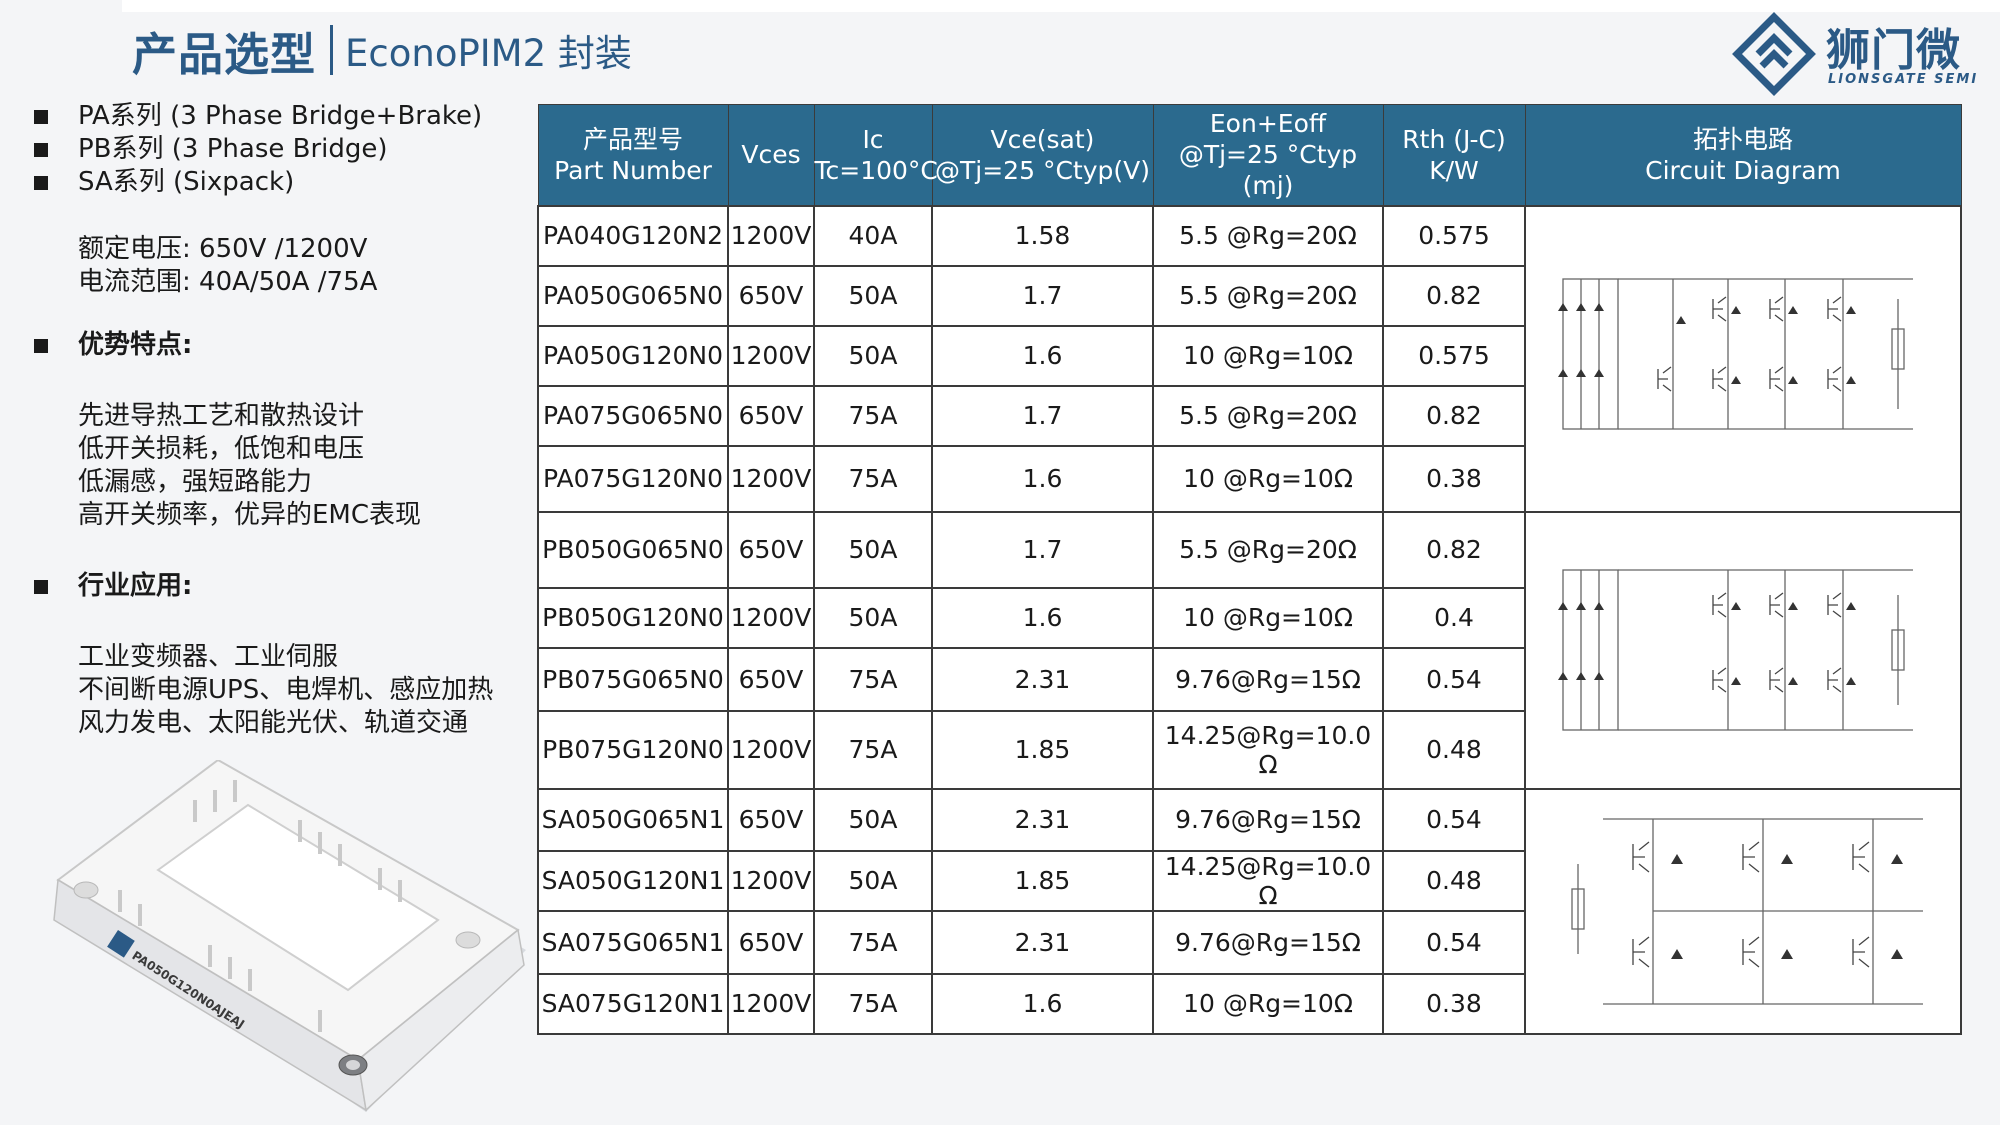 The width and height of the screenshot is (2000, 1125). I want to click on advantage-item: 先进导热工艺和散热设计, so click(221, 416).